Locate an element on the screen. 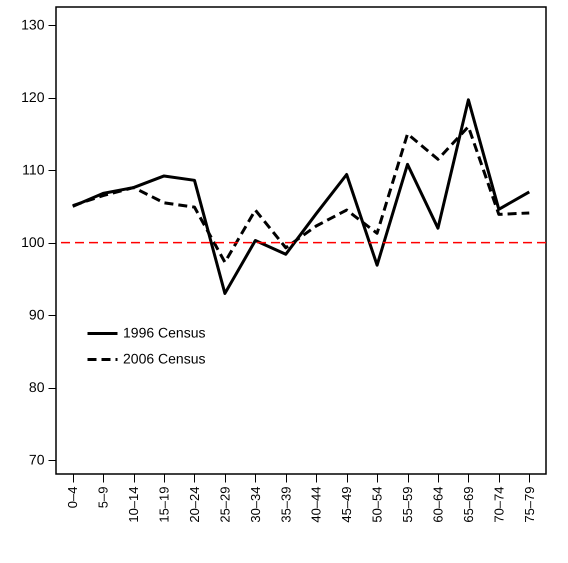 The width and height of the screenshot is (568, 563). x-tick-label: 5–9 is located at coordinates (103, 497).